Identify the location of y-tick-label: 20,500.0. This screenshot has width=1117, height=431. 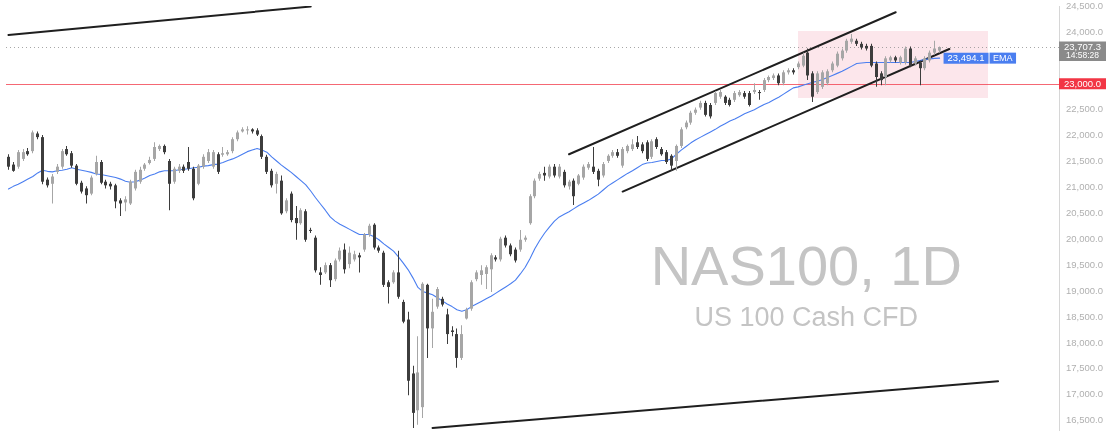
(1084, 212).